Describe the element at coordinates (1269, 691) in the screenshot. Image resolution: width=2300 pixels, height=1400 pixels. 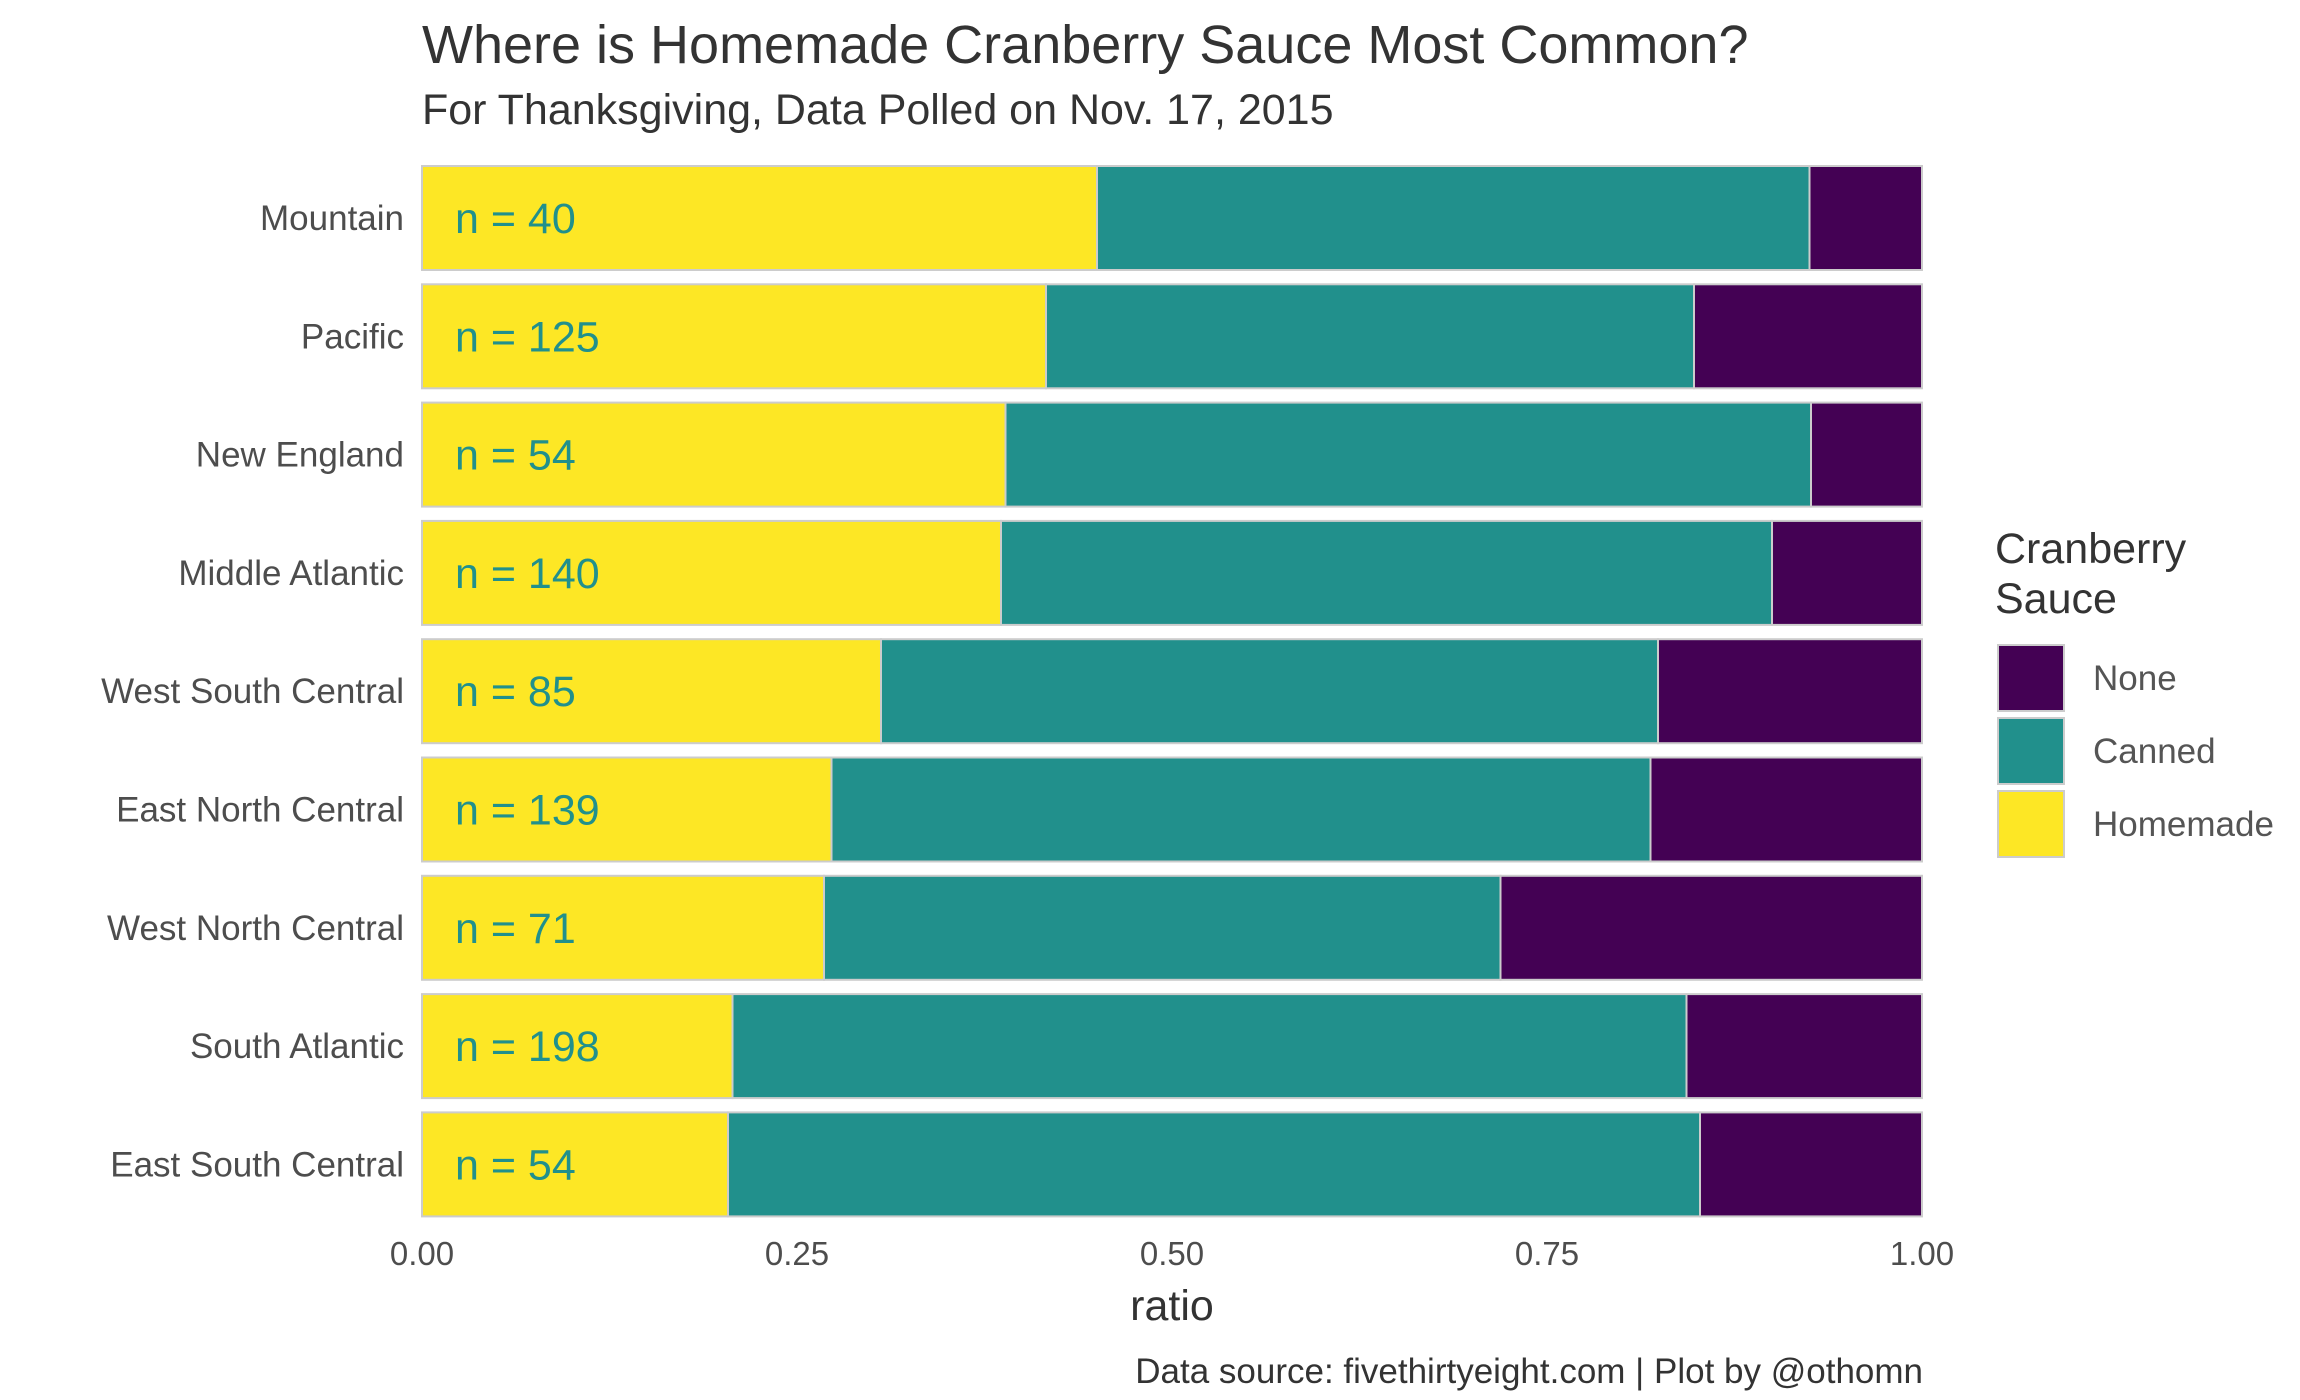
I see `bar-canned-west-south-central` at that location.